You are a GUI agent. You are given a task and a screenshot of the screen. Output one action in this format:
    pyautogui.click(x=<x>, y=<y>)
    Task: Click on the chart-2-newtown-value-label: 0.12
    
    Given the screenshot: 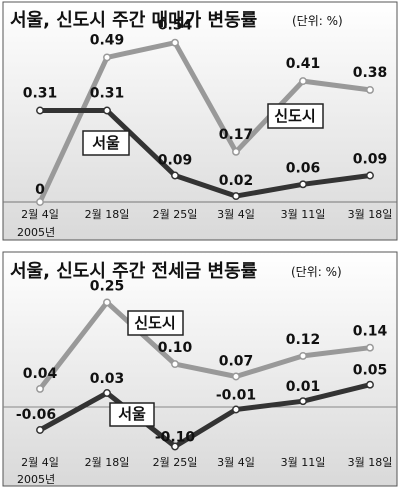 What is the action you would take?
    pyautogui.click(x=303, y=340)
    